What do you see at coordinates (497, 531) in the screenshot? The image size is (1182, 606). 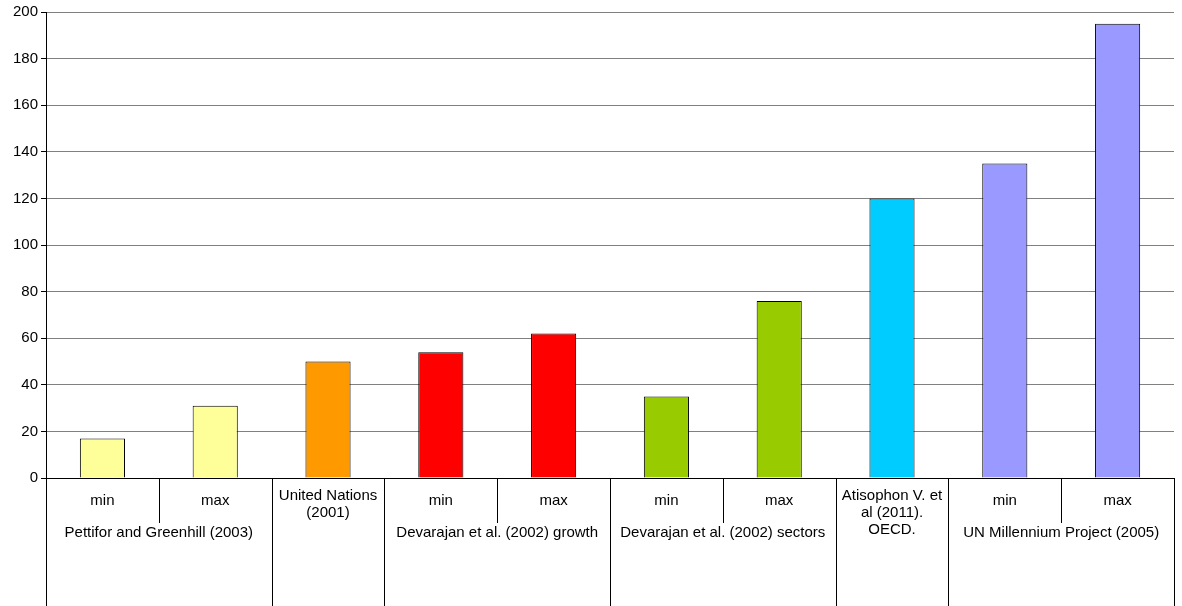 I see `text: Devarajan et al. (2002) growth` at bounding box center [497, 531].